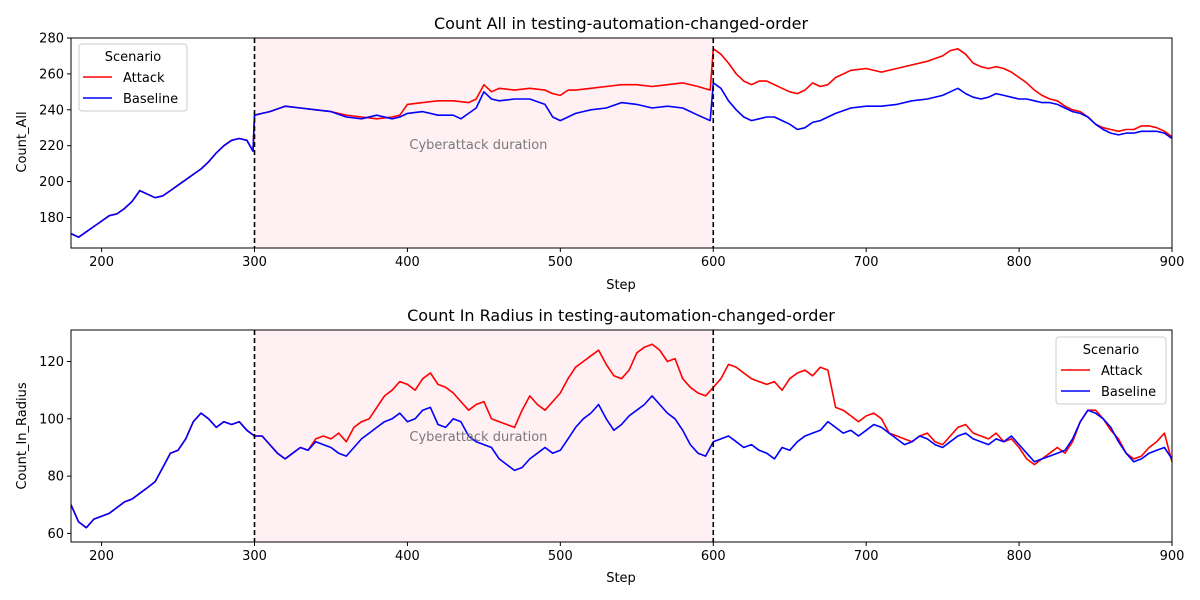 This screenshot has width=1200, height=600. I want to click on y-tick-label: 60, so click(55, 534).